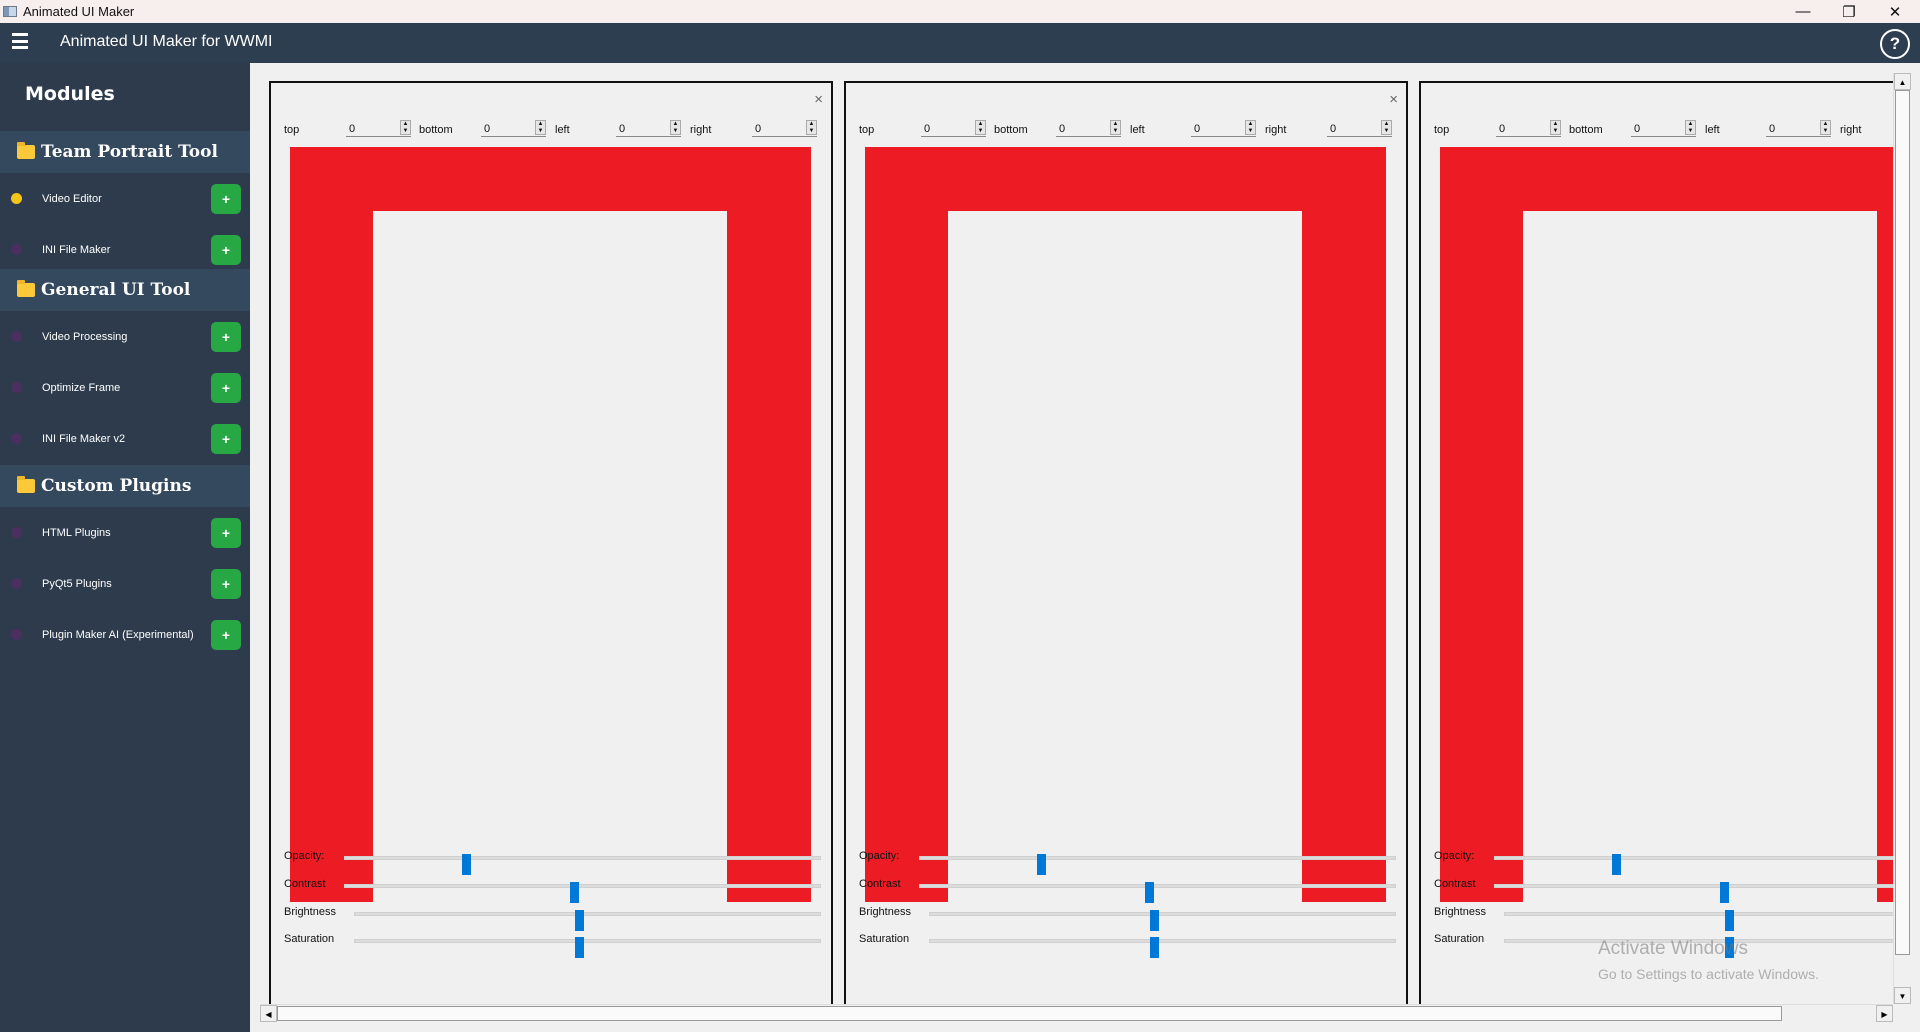 The height and width of the screenshot is (1032, 1920). Describe the element at coordinates (885, 912) in the screenshot. I see `slider-label: Brightness` at that location.